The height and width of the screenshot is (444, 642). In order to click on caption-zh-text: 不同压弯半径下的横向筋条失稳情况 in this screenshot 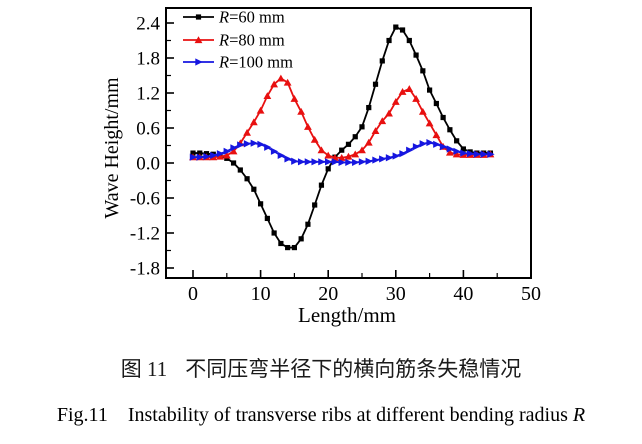, I will do `click(353, 369)`.